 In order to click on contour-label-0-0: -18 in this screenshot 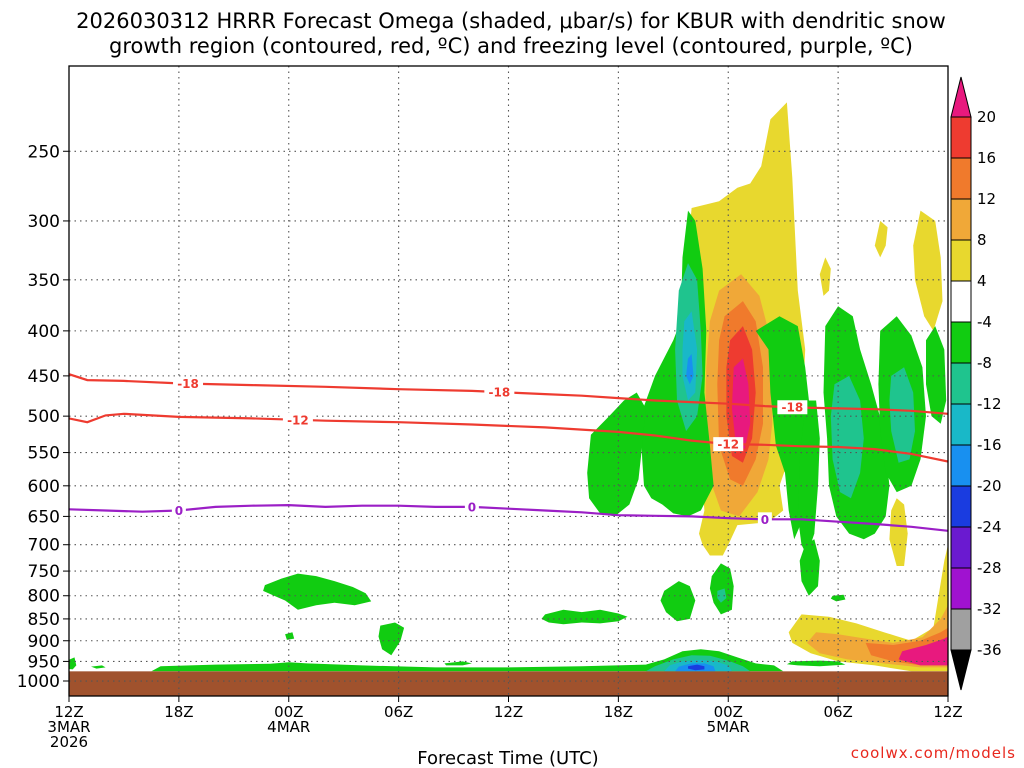, I will do `click(188, 384)`.